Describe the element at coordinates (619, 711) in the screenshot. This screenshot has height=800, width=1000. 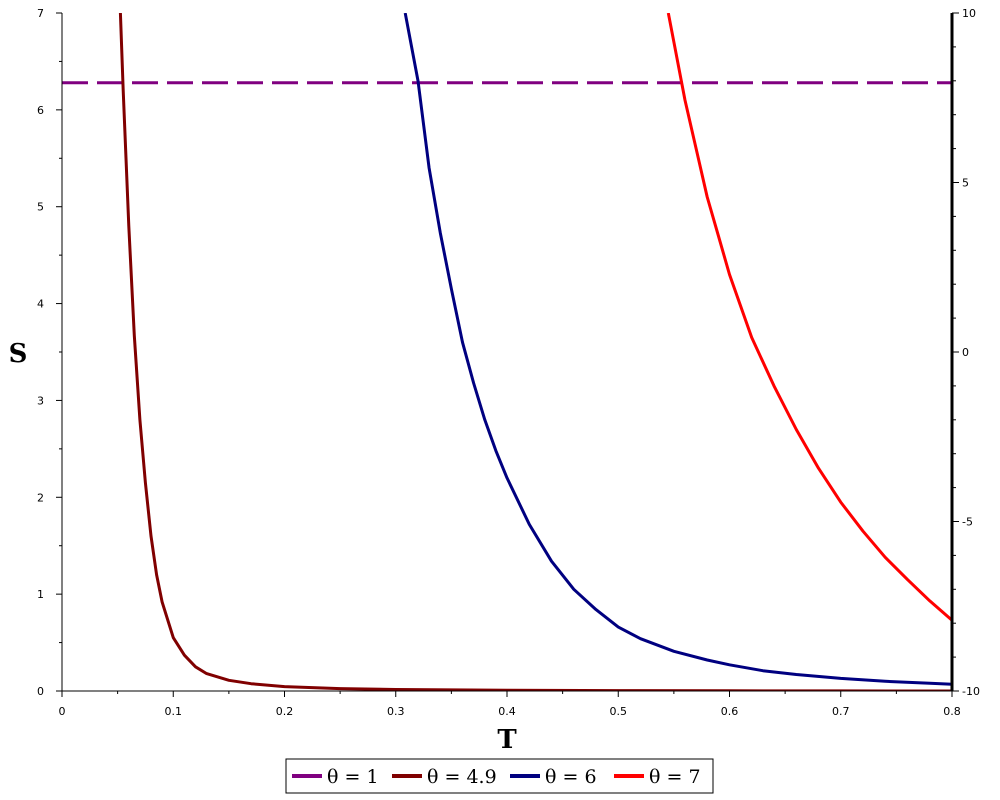
I see `x-tick-label: 0.5` at that location.